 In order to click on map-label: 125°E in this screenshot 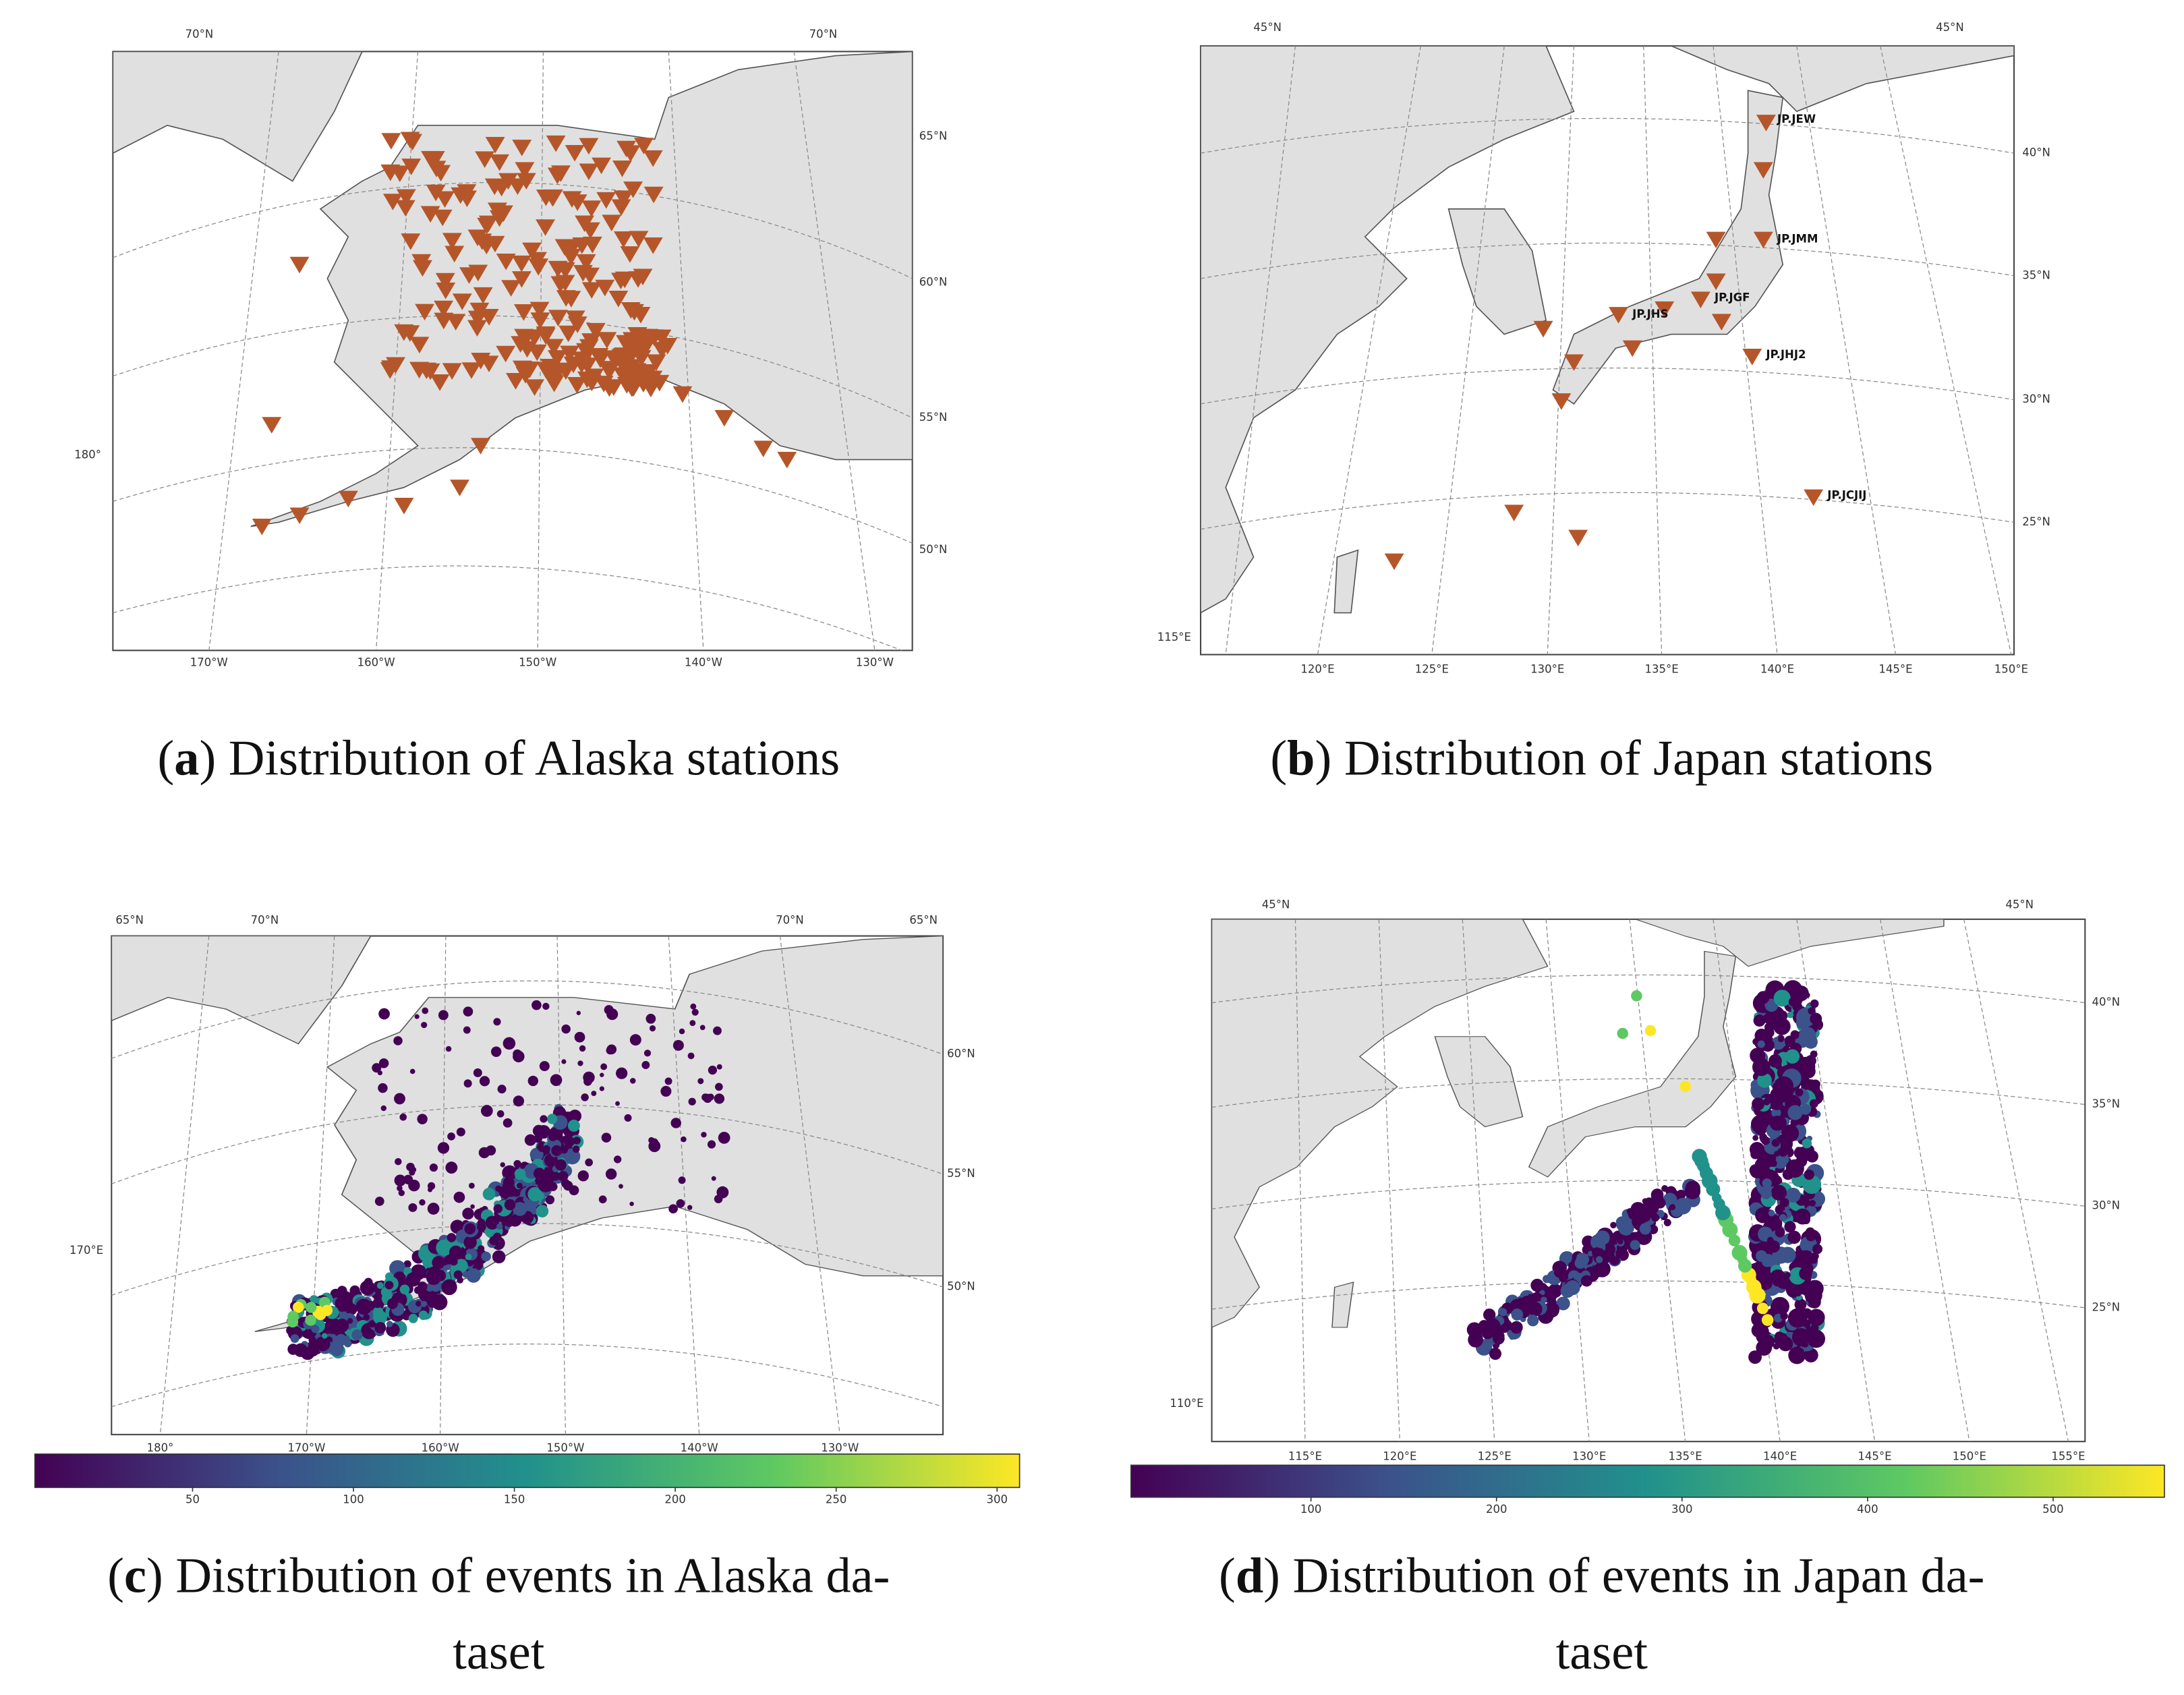, I will do `click(1495, 1455)`.